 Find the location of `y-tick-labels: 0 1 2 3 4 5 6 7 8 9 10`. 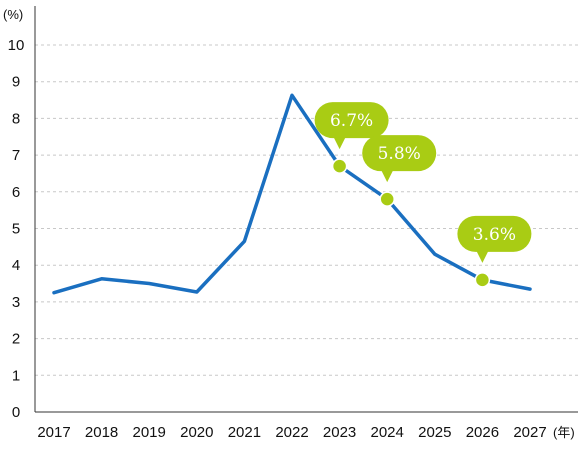

y-tick-labels: 0 1 2 3 4 5 6 7 8 9 10 is located at coordinates (16, 229).